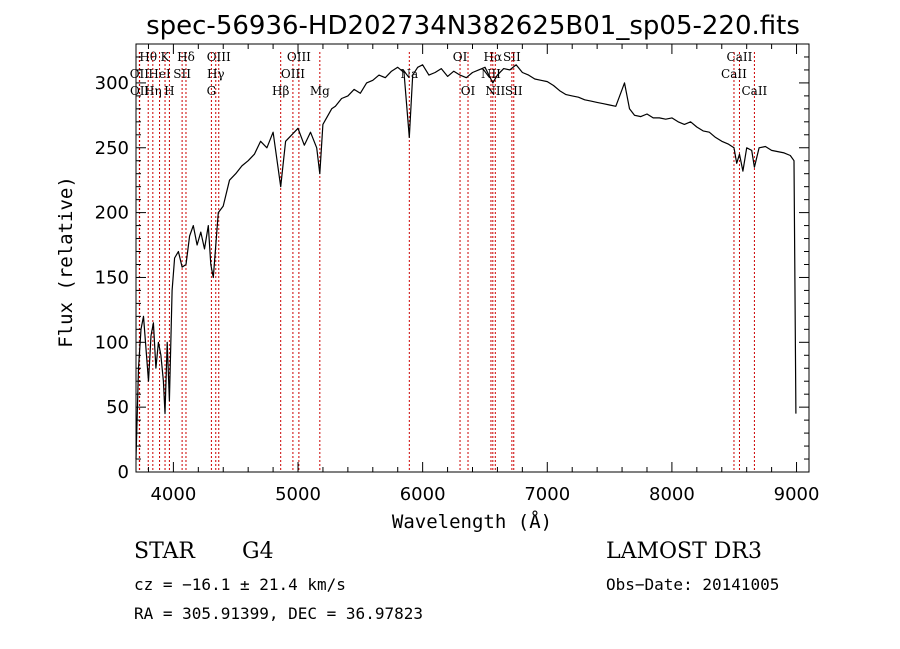 The height and width of the screenshot is (649, 900). Describe the element at coordinates (173, 494) in the screenshot. I see `x-tick-label: 4000` at that location.